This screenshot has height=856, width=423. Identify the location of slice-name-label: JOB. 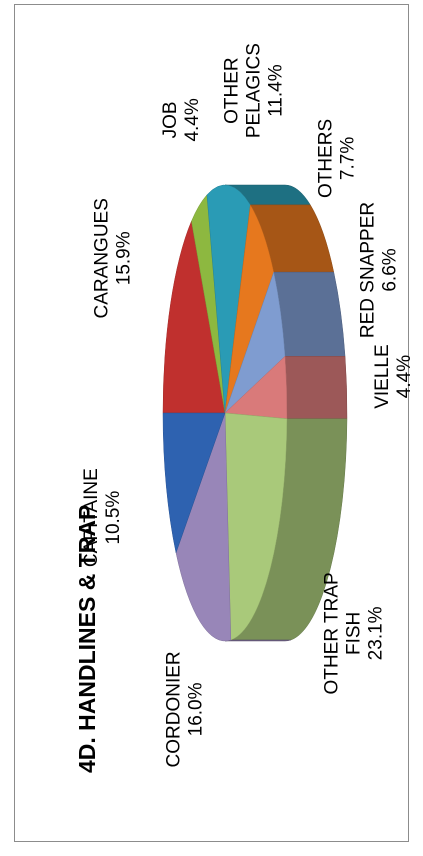
(170, 119).